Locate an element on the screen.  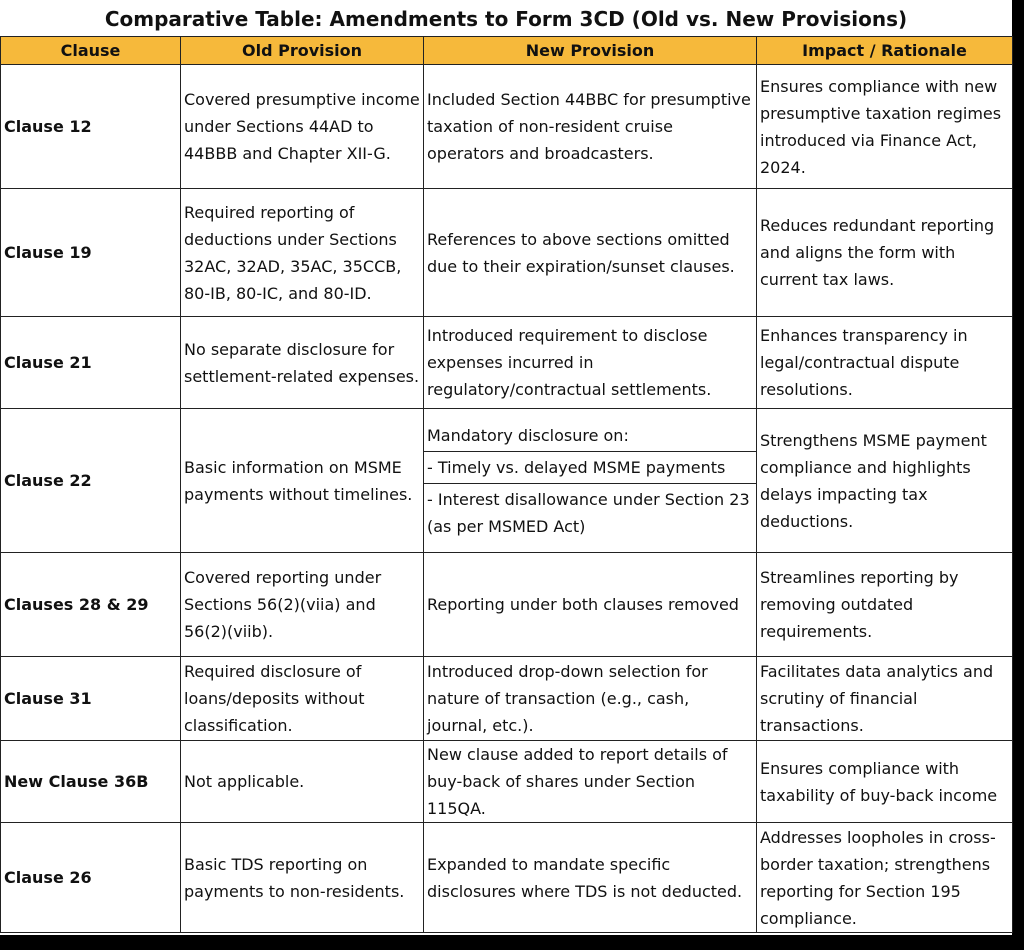
clause-cell: Clause 31 is located at coordinates (90, 698).